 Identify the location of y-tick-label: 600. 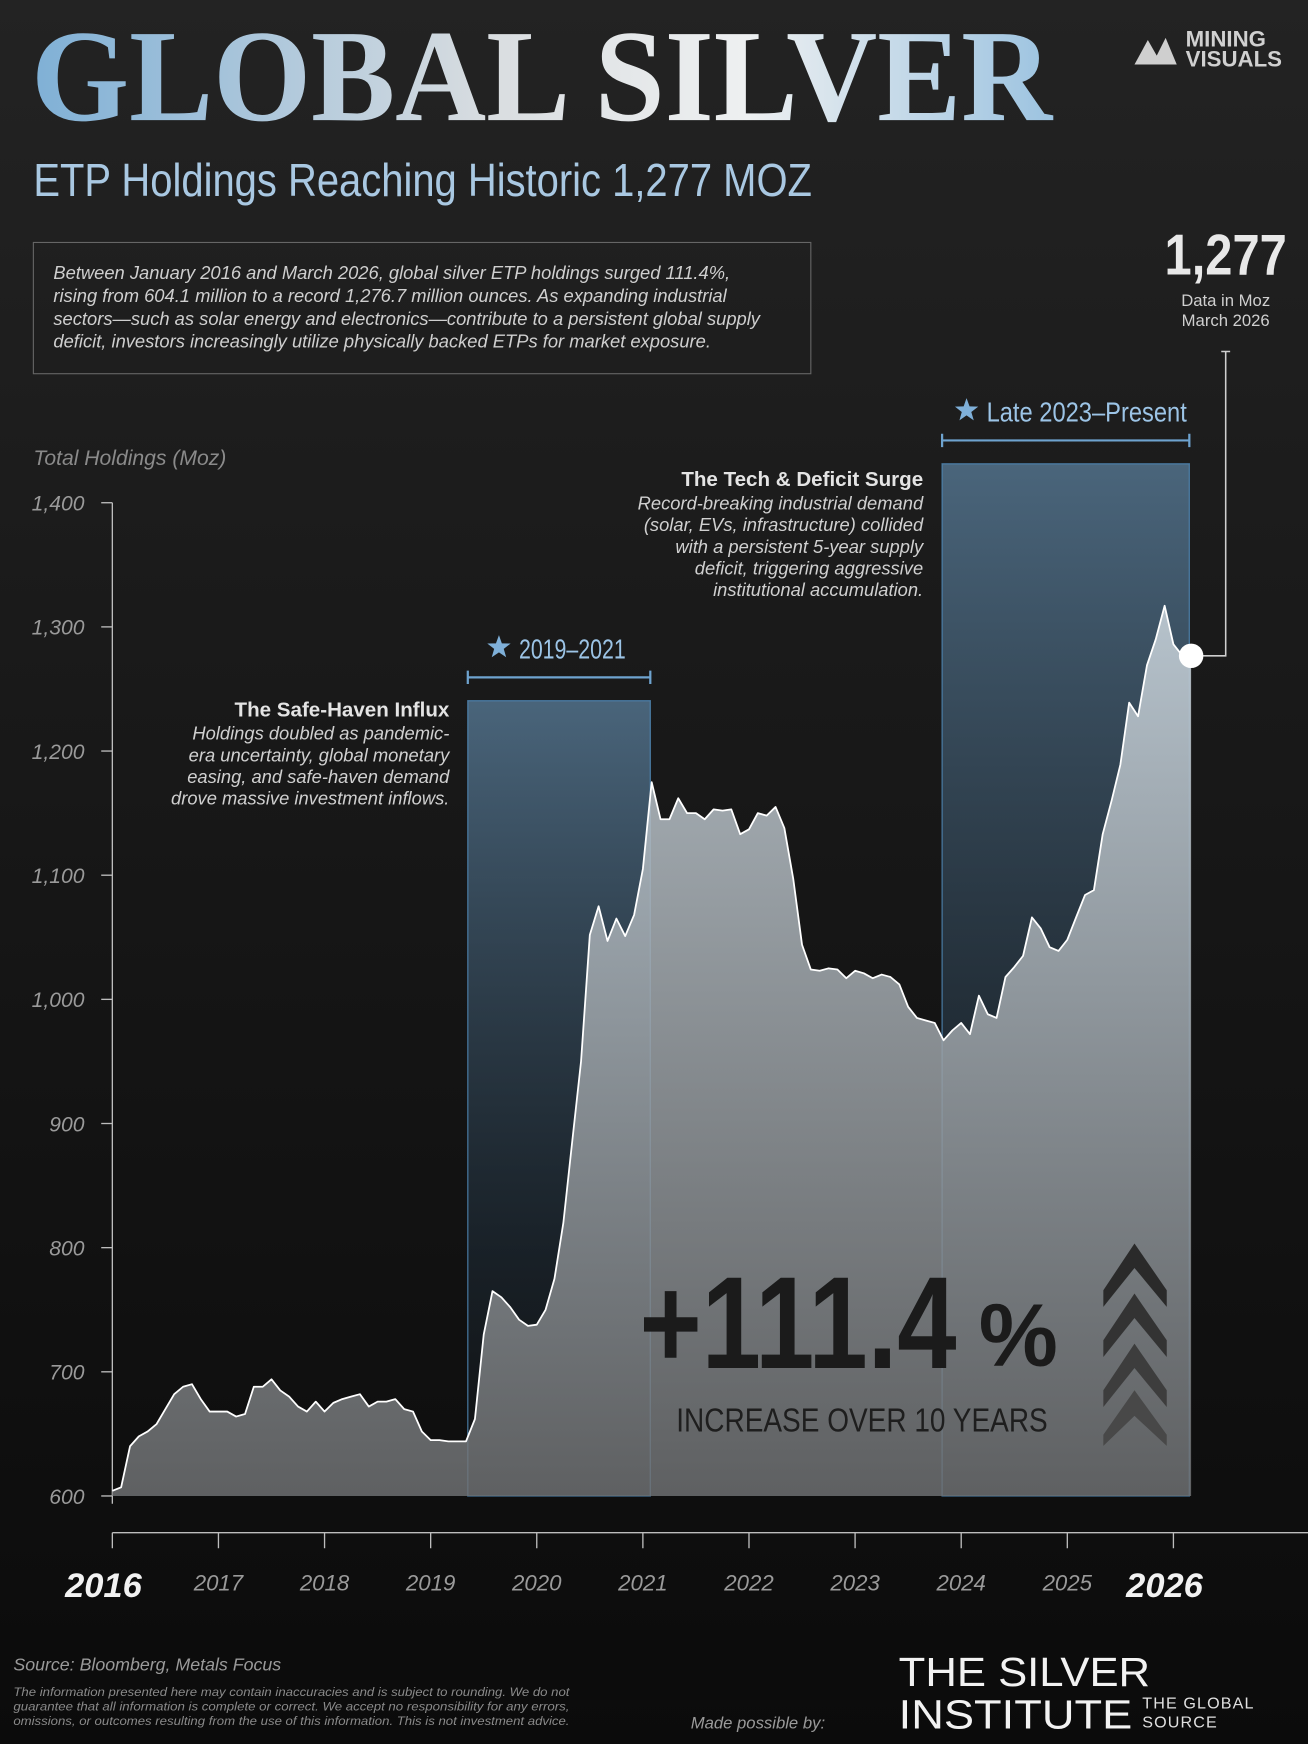
(66, 1497).